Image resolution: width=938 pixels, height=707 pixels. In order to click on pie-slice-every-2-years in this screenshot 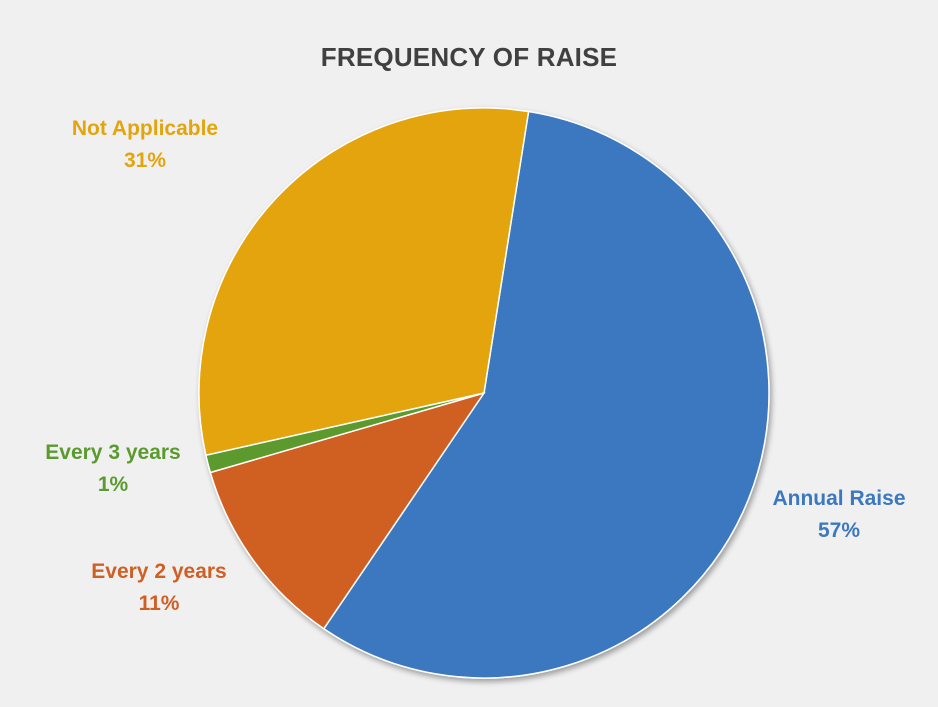, I will do `click(347, 510)`.